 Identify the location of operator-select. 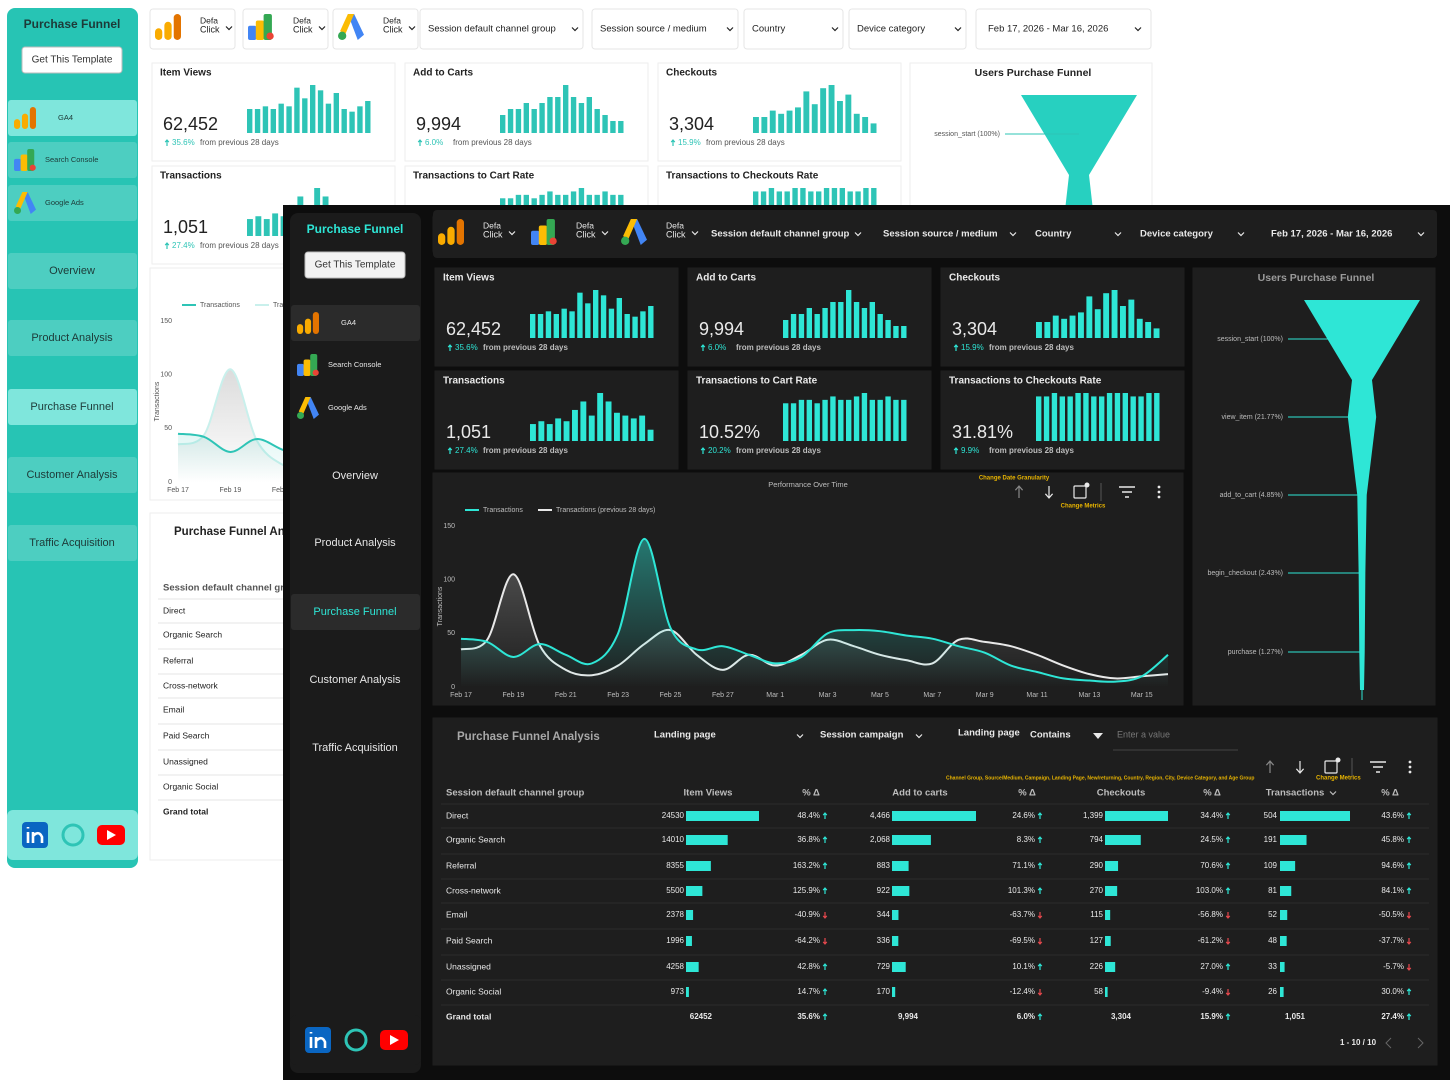
(1066, 736).